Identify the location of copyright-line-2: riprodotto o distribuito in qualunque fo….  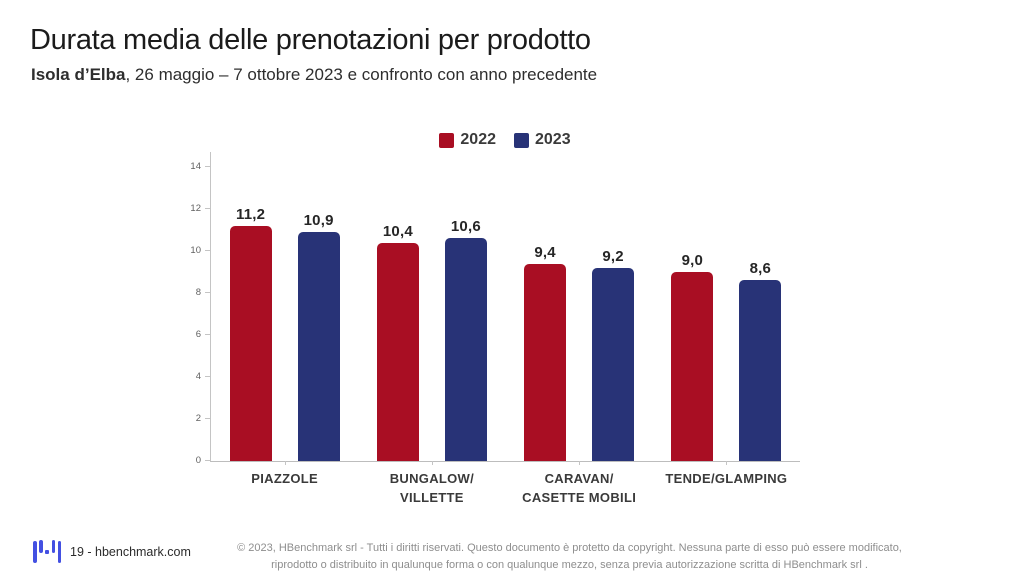
(569, 565).